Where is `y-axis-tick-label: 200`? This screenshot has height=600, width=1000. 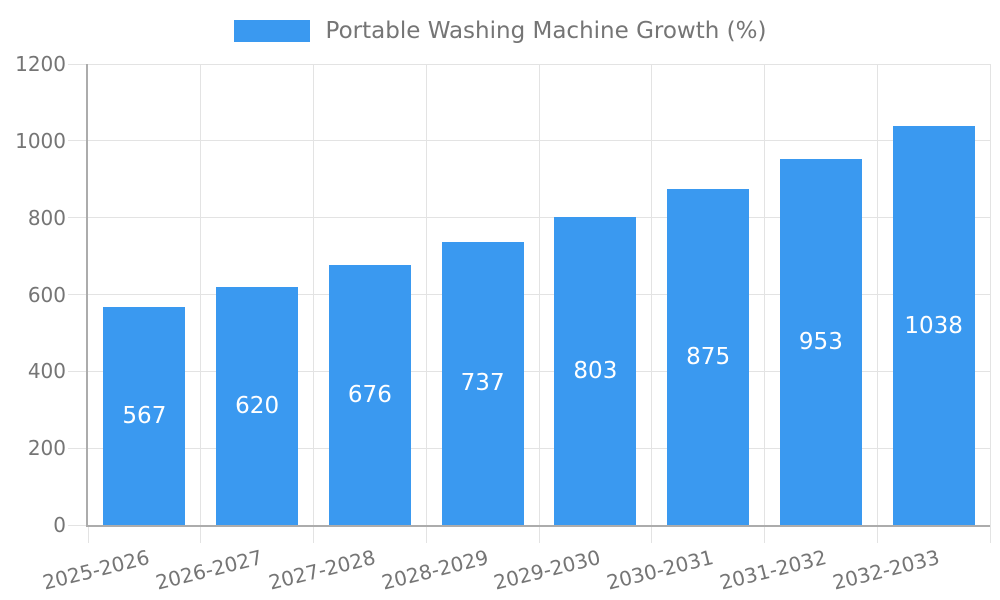 y-axis-tick-label: 200 is located at coordinates (46, 448).